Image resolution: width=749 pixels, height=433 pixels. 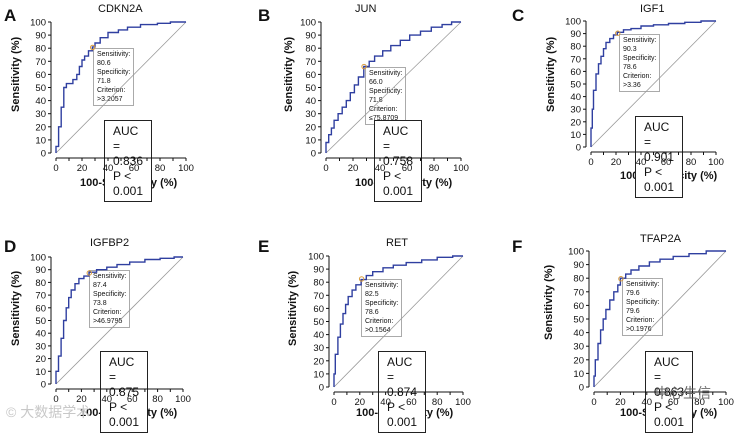 I want to click on panel-label-d: D, so click(x=10, y=246).